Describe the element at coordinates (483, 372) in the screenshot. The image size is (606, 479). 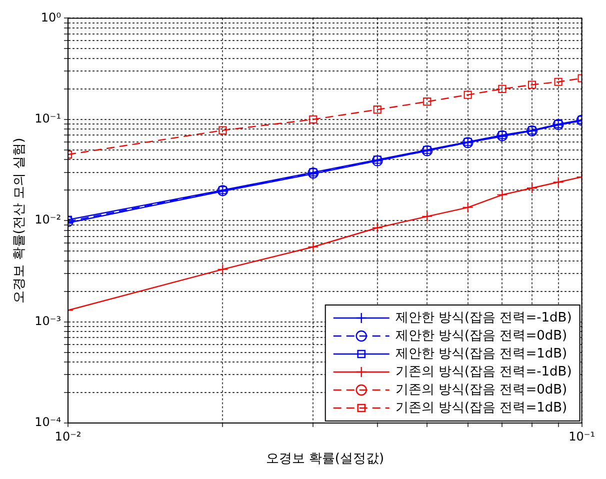
I see `legend-label: 기존의 방식(잡음 전력=-1dB)` at that location.